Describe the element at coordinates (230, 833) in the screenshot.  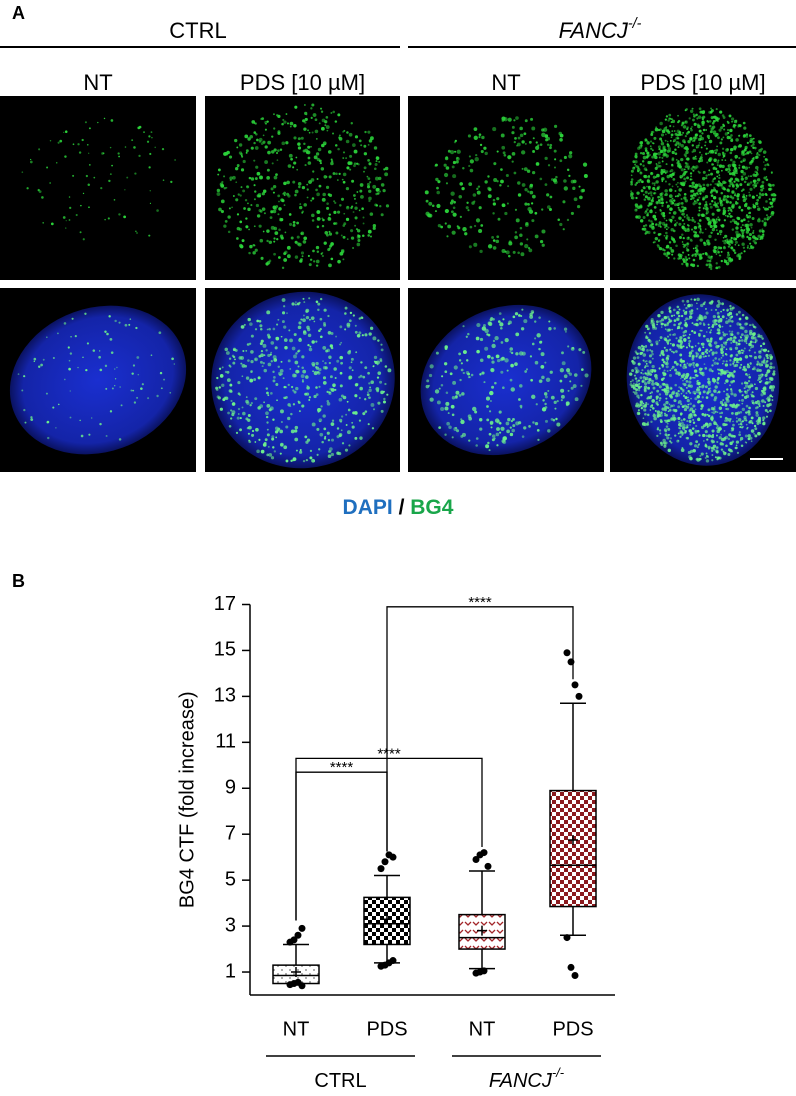
I see `y-tick-label: 7` at that location.